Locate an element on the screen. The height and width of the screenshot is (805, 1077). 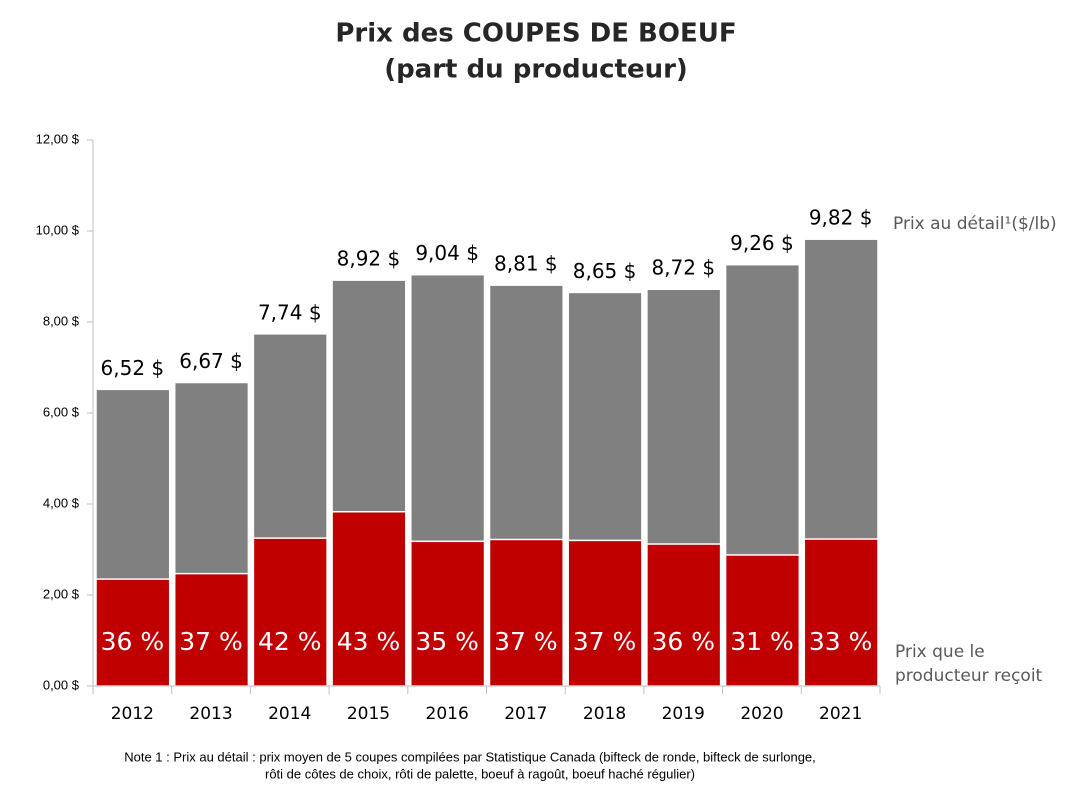
legend-producer: Prix que le producteur reçoit is located at coordinates (969, 664).